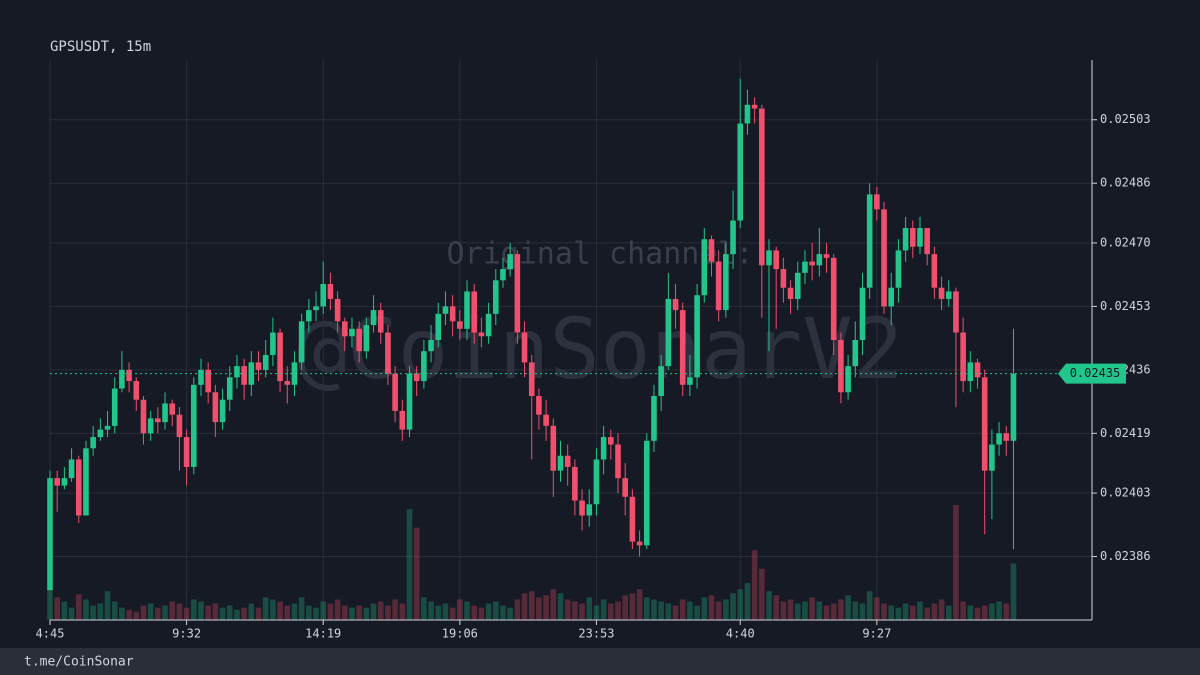 Image resolution: width=1200 pixels, height=675 pixels. What do you see at coordinates (740, 634) in the screenshot?
I see `x-tick-label: 4:40` at bounding box center [740, 634].